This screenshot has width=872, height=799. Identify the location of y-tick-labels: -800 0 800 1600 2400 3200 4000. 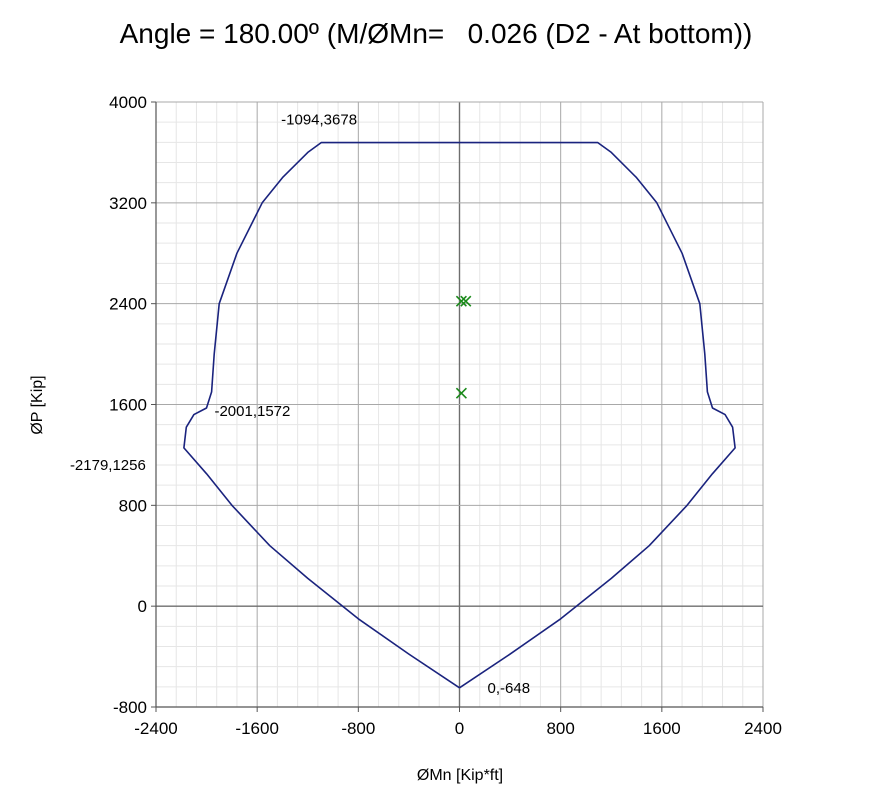
(128, 405).